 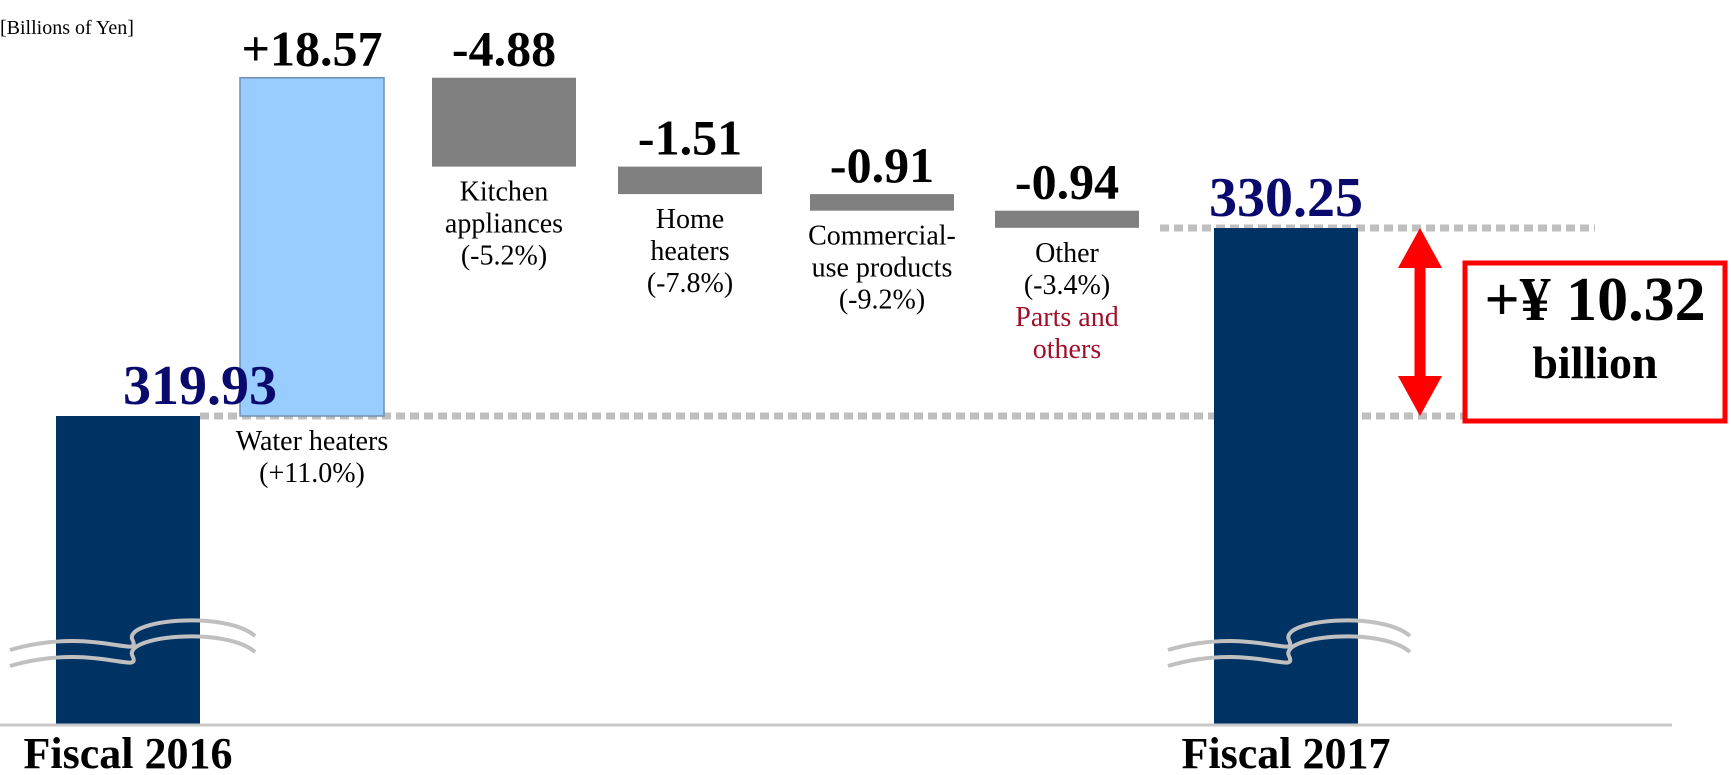 I want to click on arrow-down-icon, so click(x=1420, y=396).